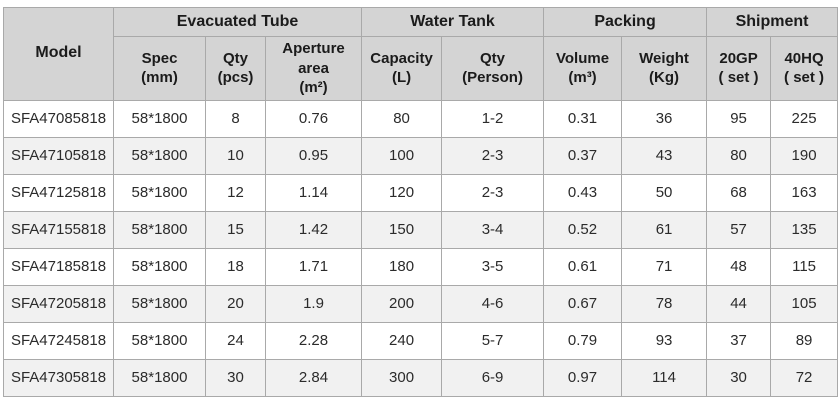 The image size is (840, 405). I want to click on model-cell: SFA47085818, so click(58, 118).